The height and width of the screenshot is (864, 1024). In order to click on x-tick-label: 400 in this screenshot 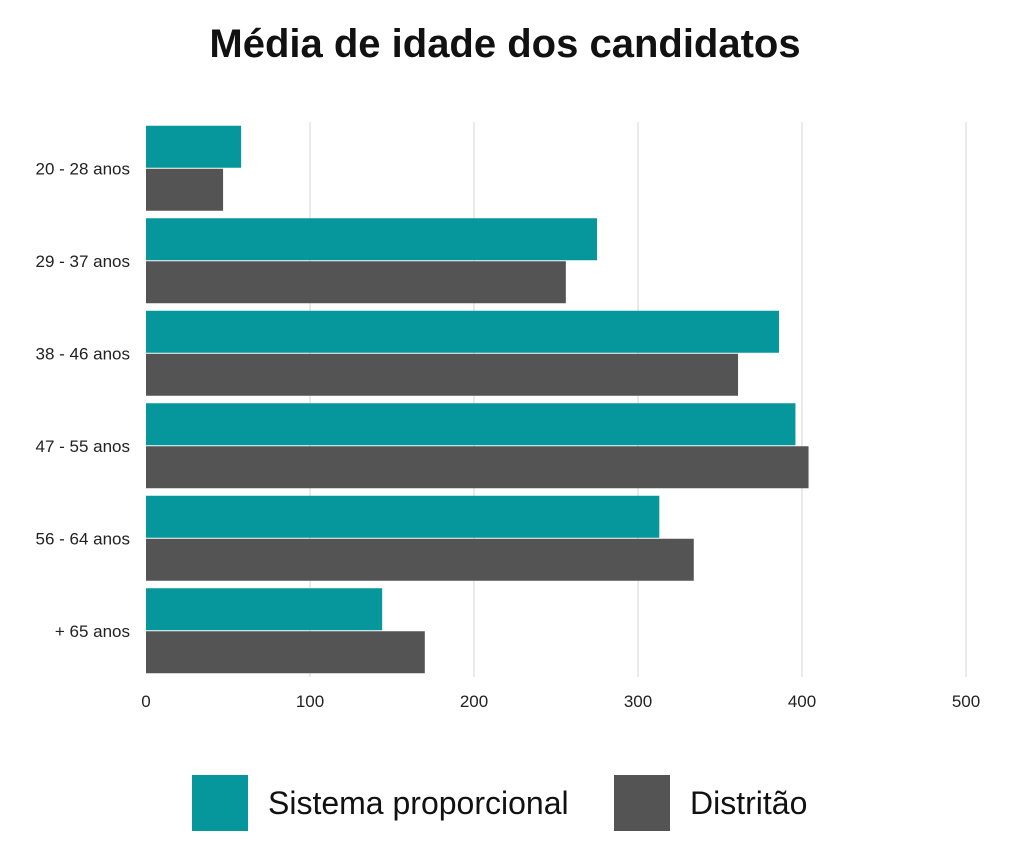, I will do `click(802, 701)`.